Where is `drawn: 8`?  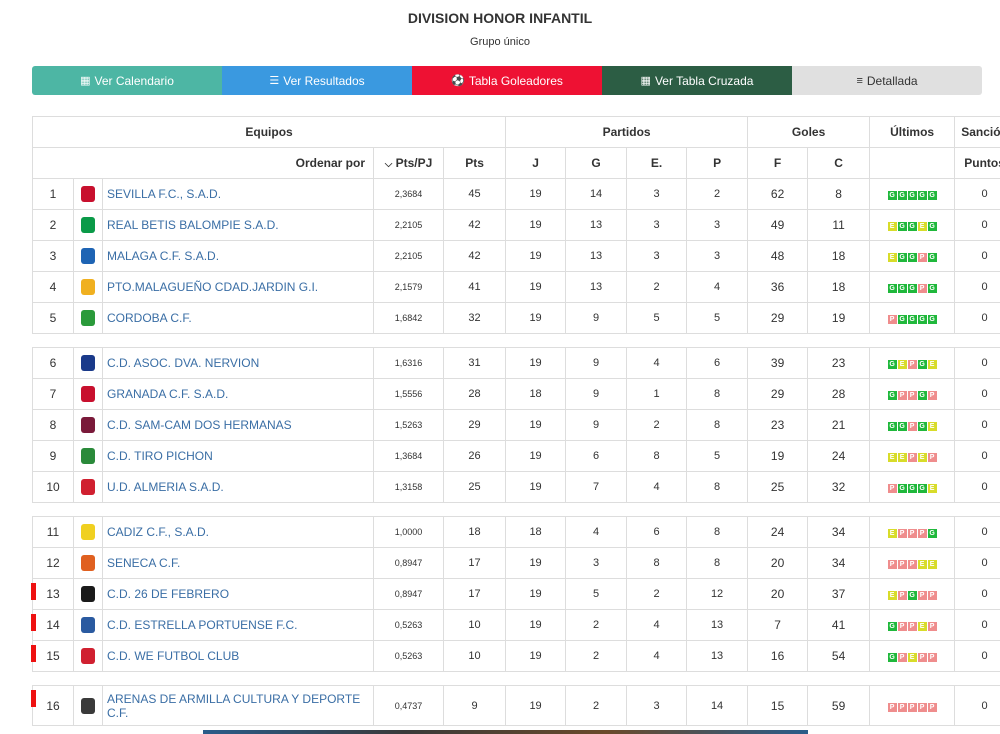 drawn: 8 is located at coordinates (657, 456).